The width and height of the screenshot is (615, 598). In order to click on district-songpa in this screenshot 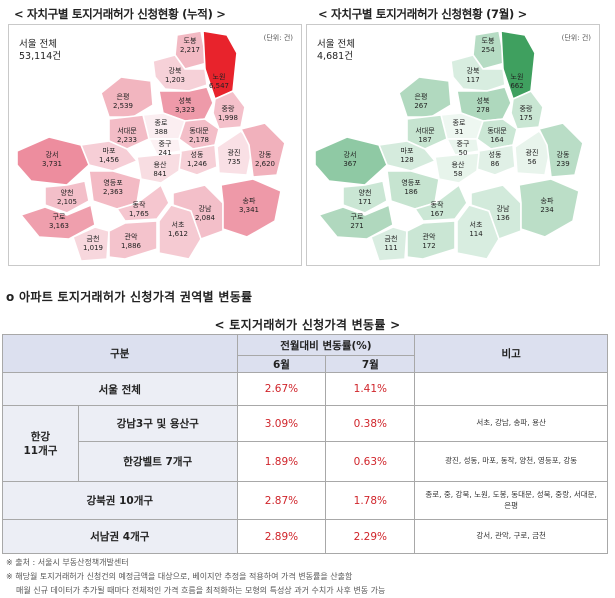, I will do `click(251, 208)`.